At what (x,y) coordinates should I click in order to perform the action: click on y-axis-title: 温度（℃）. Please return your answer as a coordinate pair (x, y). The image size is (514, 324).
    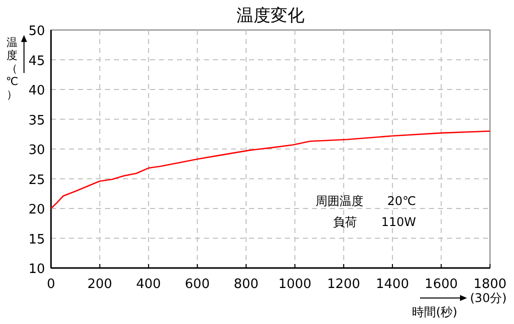
    Looking at the image, I should click on (12, 68).